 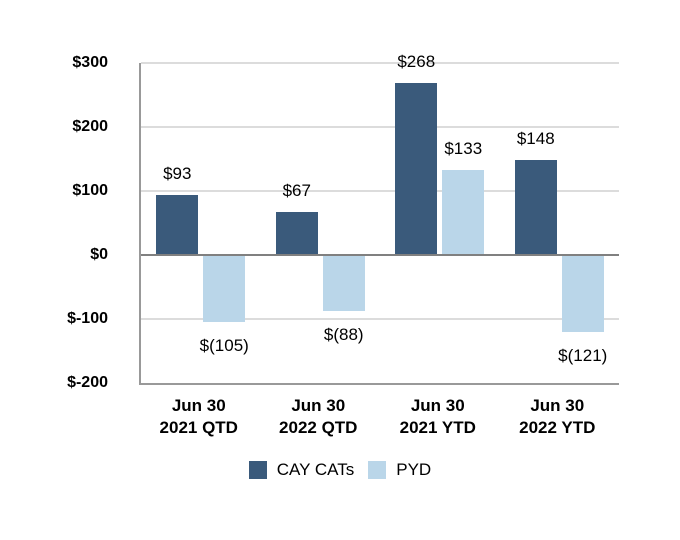 I want to click on y-axis-tick-label: $-100, so click(x=87, y=318).